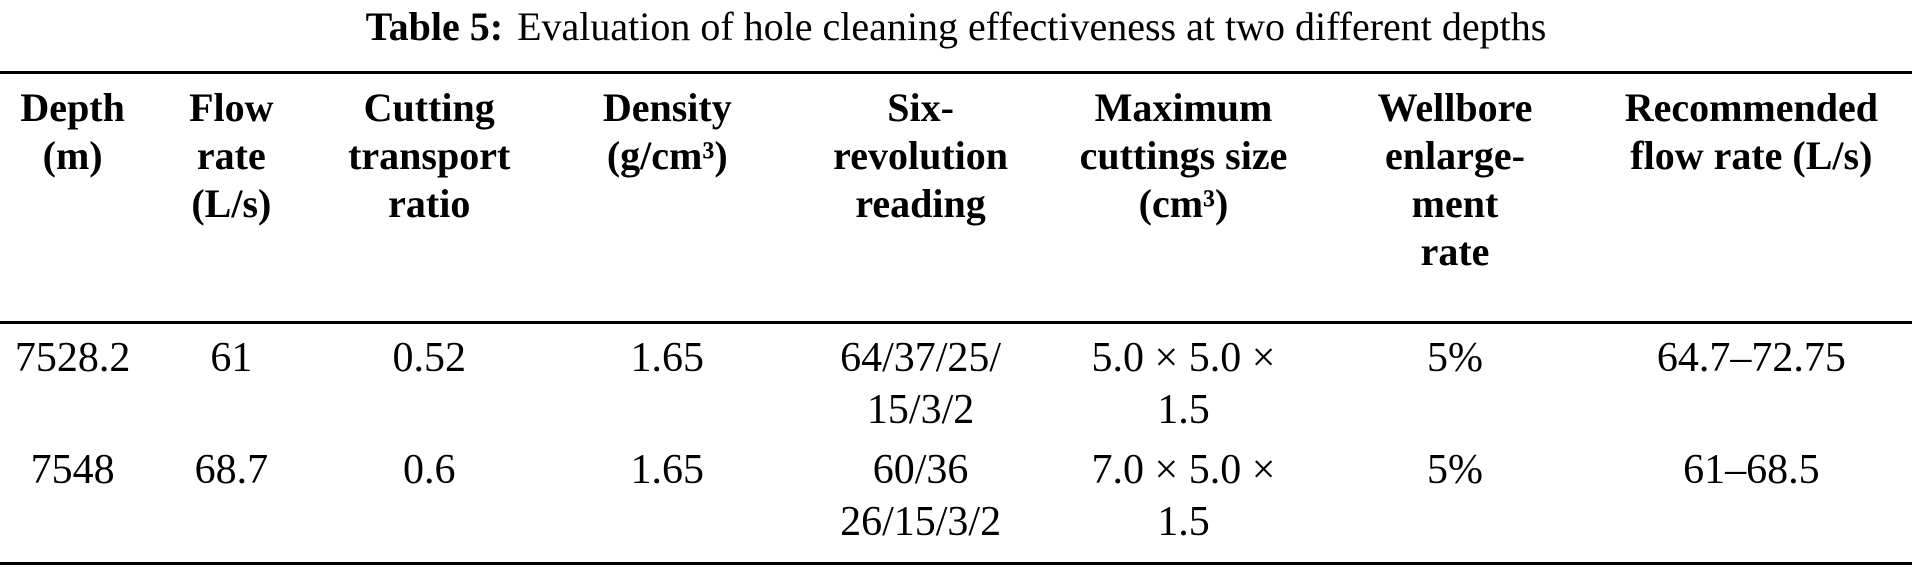 The width and height of the screenshot is (1912, 574). What do you see at coordinates (72, 155) in the screenshot?
I see `header-line: (m)` at bounding box center [72, 155].